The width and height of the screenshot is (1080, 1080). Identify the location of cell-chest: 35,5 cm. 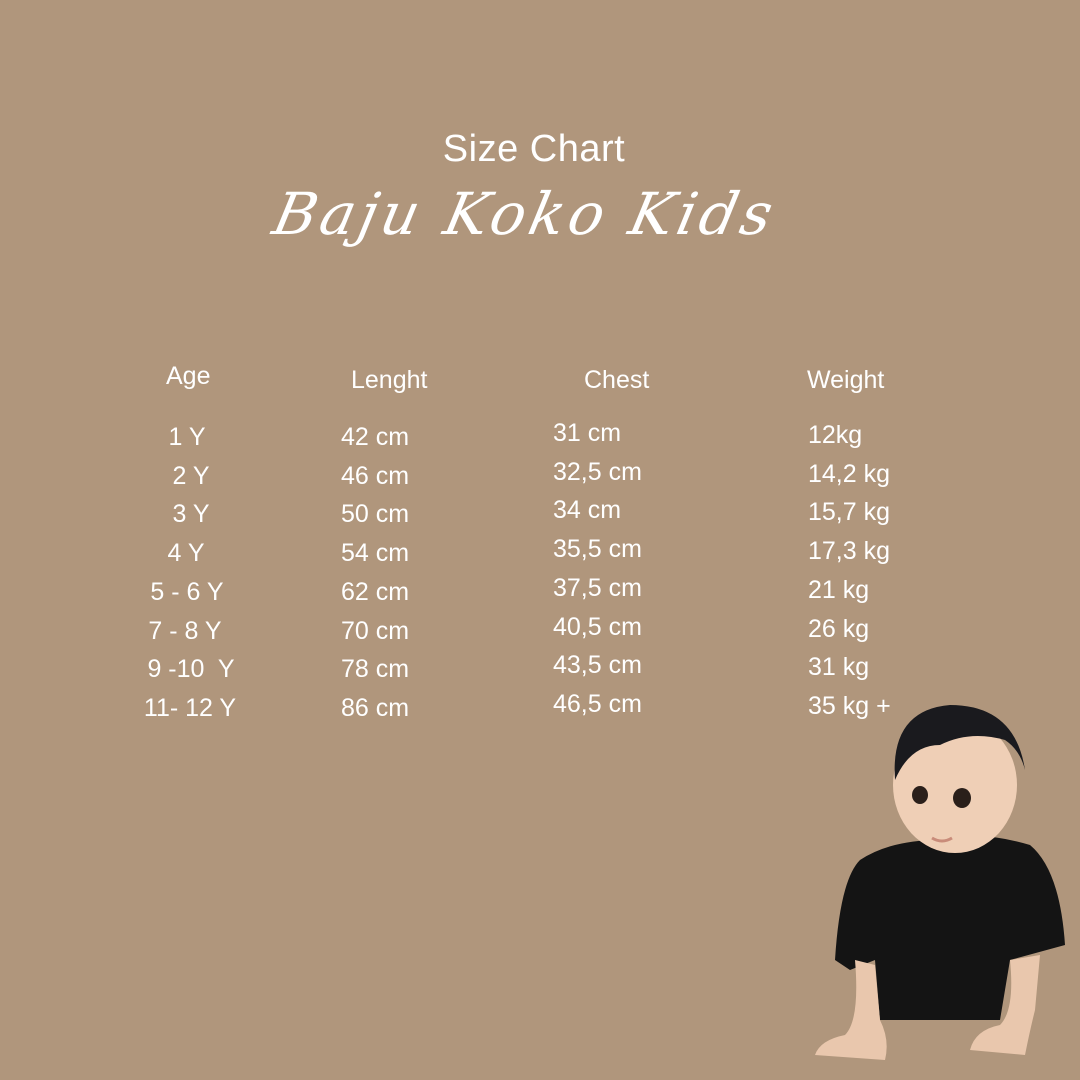
(597, 549).